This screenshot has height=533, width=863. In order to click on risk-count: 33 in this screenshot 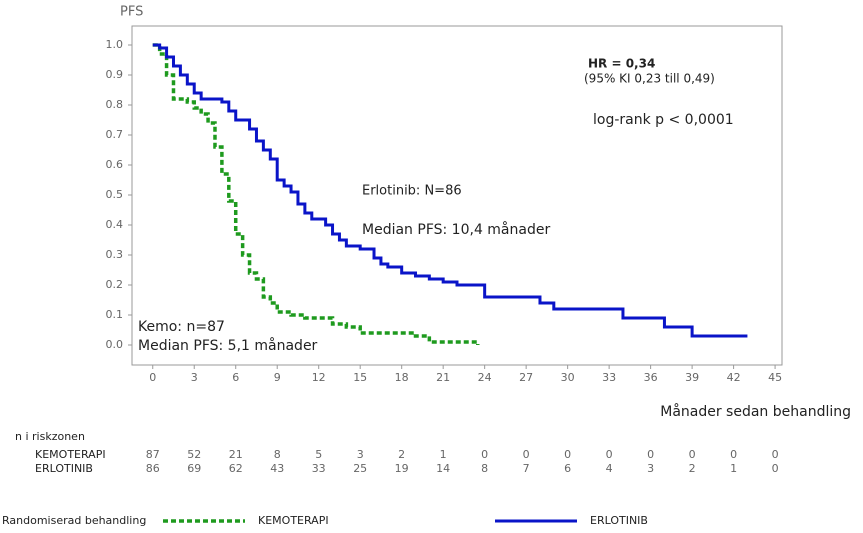, I will do `click(319, 468)`.